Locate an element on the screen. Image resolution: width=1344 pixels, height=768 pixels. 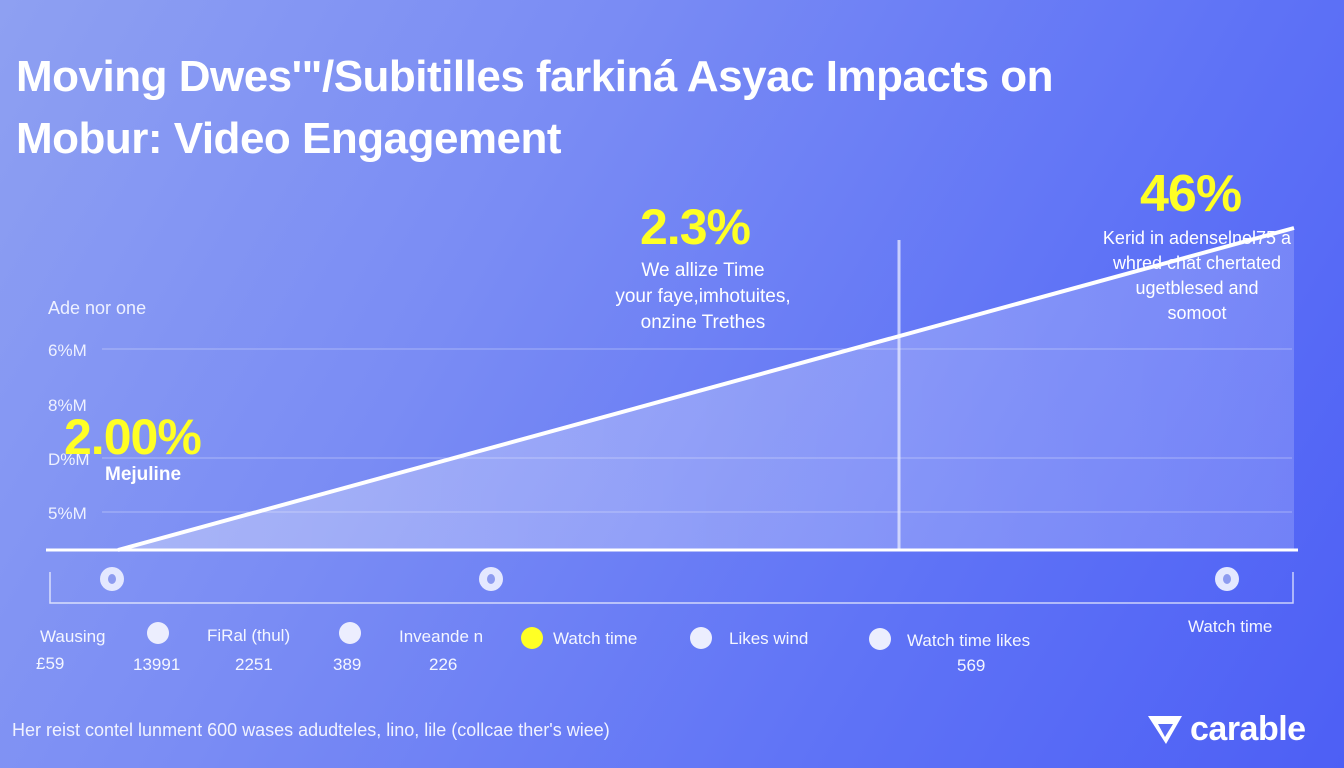
callout-value-middle: 2.3% is located at coordinates (695, 227).